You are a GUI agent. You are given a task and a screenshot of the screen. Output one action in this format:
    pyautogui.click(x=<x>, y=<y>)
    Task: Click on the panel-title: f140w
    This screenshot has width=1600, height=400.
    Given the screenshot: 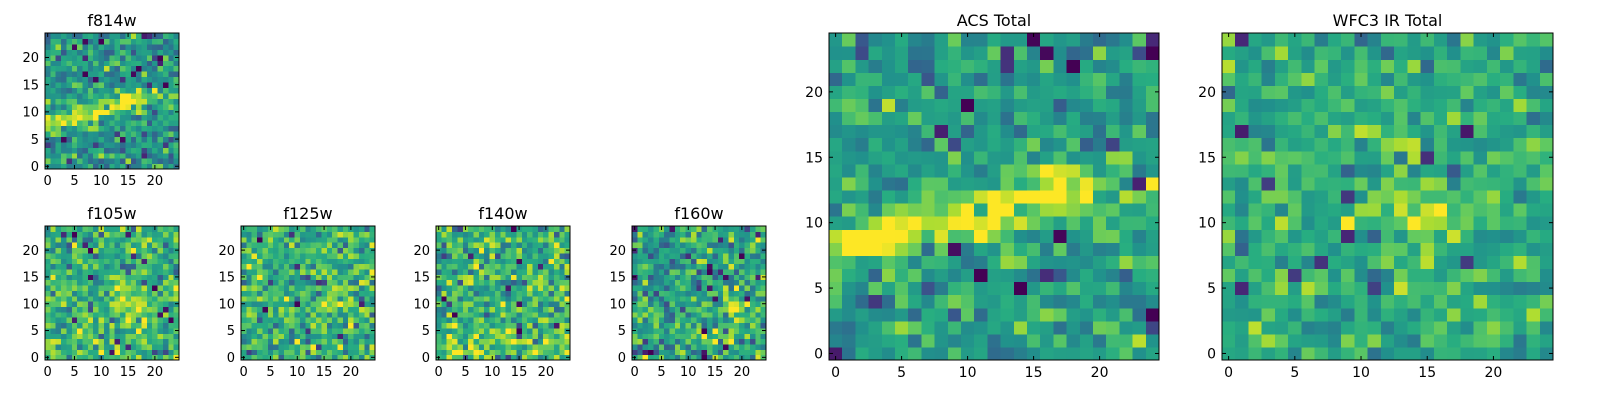 What is the action you would take?
    pyautogui.click(x=502, y=213)
    